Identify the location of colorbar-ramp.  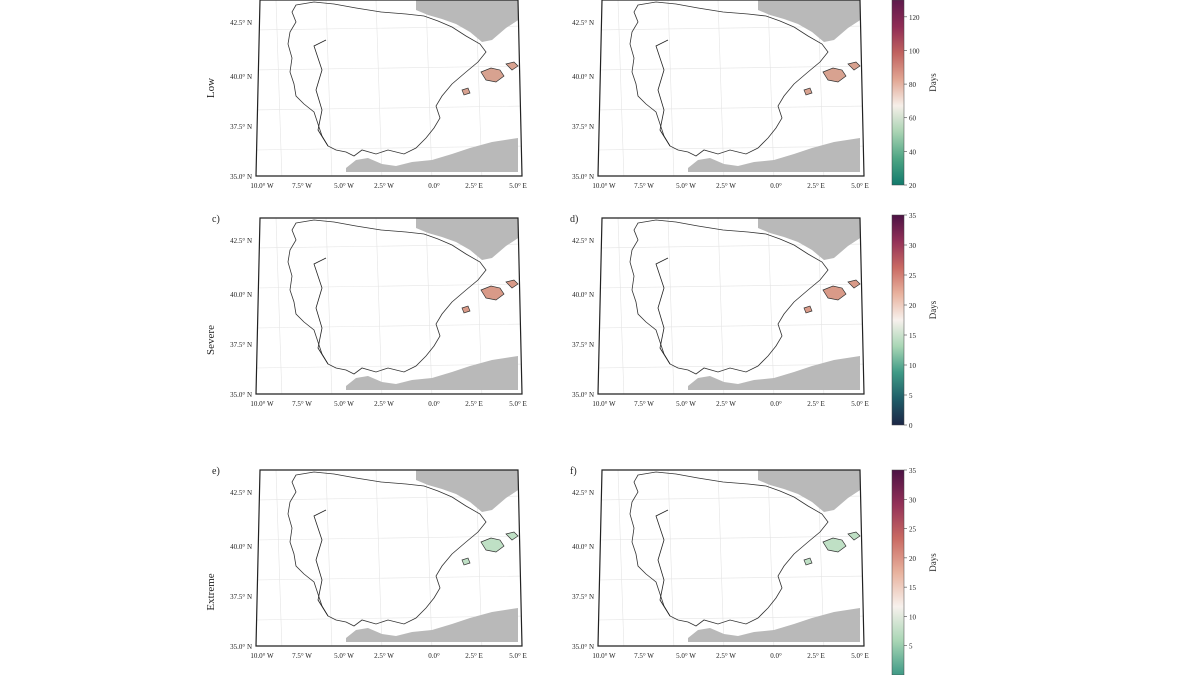
(898, 93).